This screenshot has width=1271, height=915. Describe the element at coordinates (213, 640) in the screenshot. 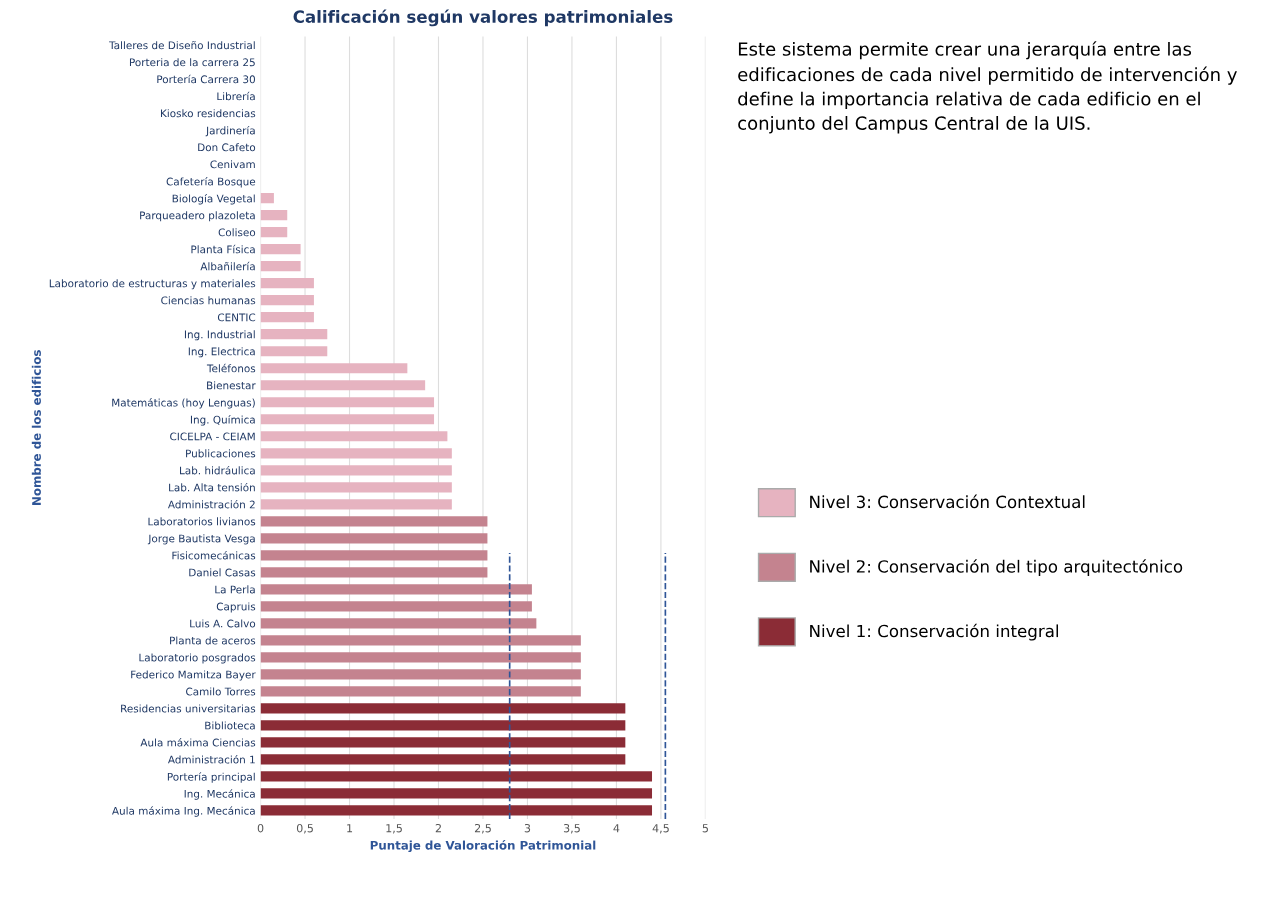

I see `y-tick-label: Planta de aceros` at that location.